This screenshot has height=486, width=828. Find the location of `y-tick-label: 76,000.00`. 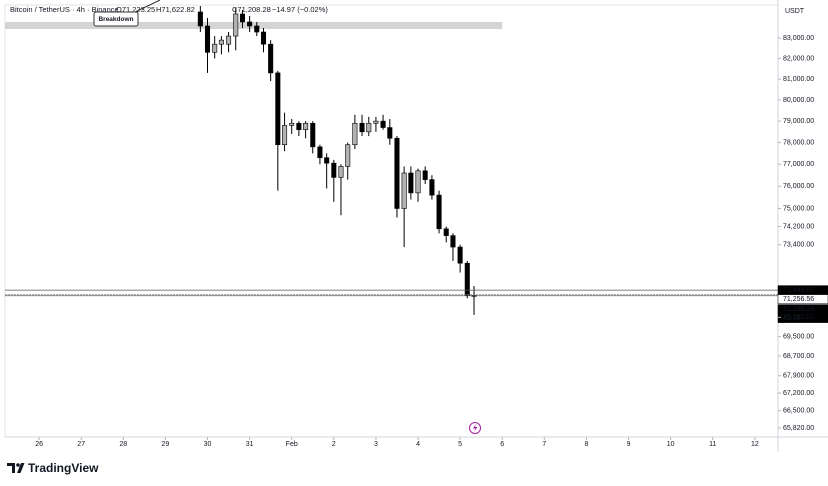

y-tick-label: 76,000.00 is located at coordinates (798, 186).